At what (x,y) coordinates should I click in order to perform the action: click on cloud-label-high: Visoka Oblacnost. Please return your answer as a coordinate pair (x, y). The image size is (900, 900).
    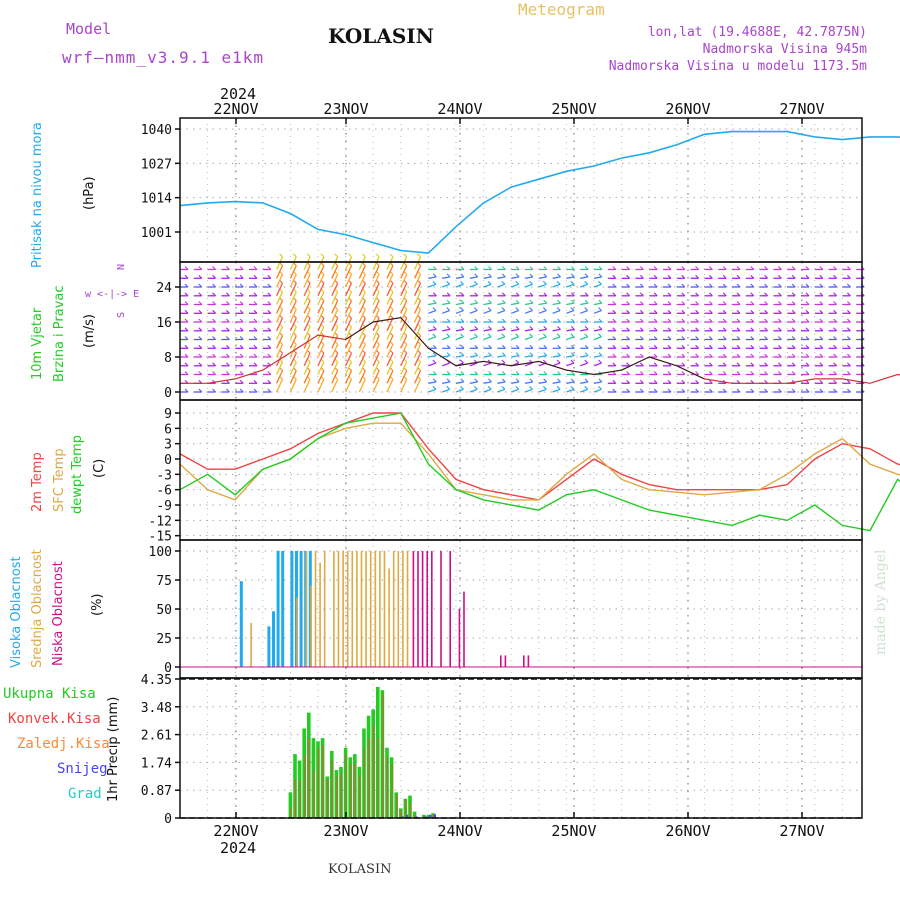
    Looking at the image, I should click on (16, 612).